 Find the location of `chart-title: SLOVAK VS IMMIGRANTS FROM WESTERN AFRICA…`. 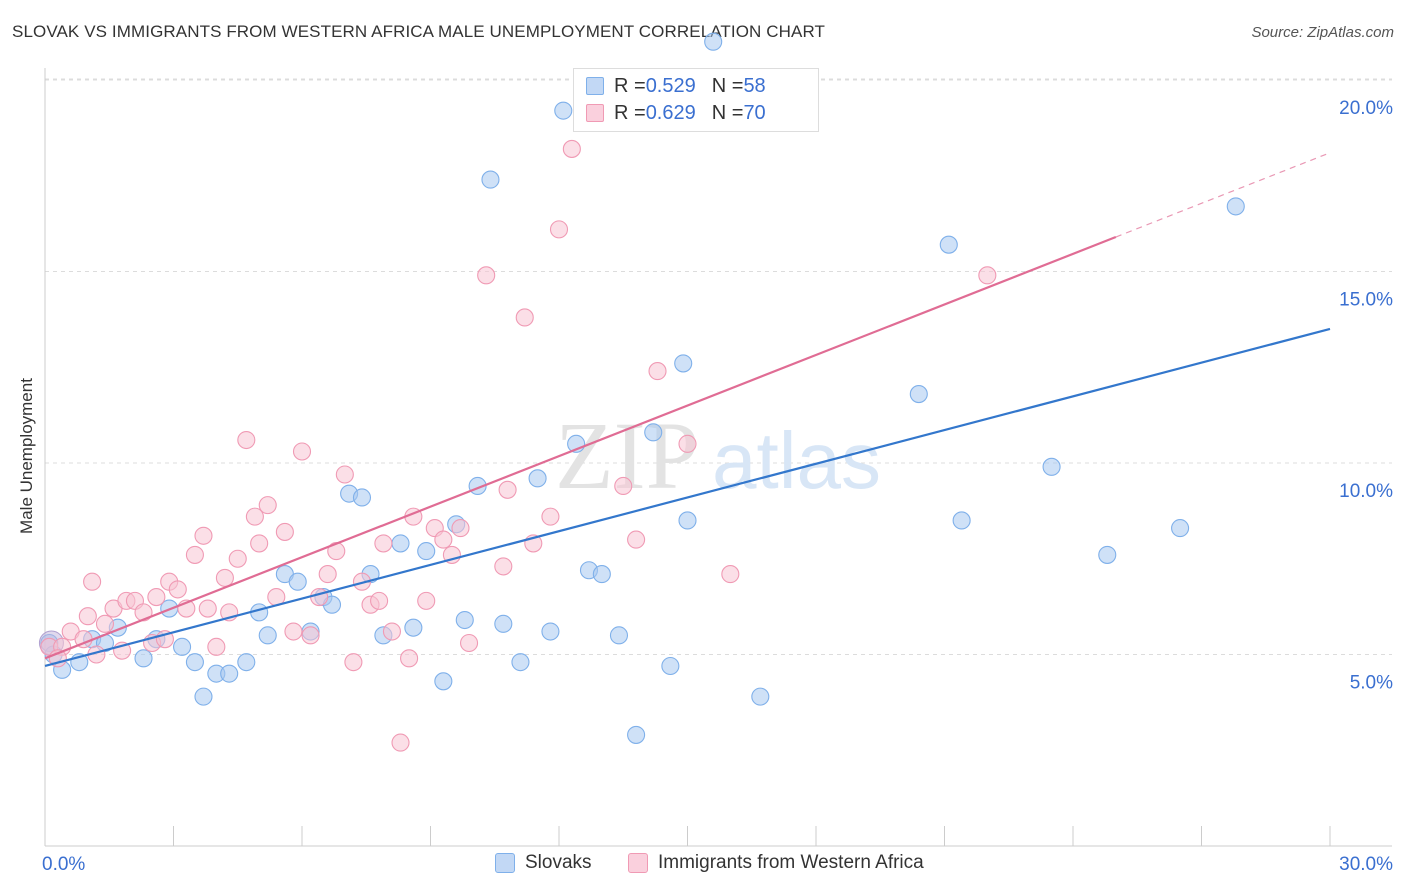

chart-title: SLOVAK VS IMMIGRANTS FROM WESTERN AFRICA… is located at coordinates (419, 31).